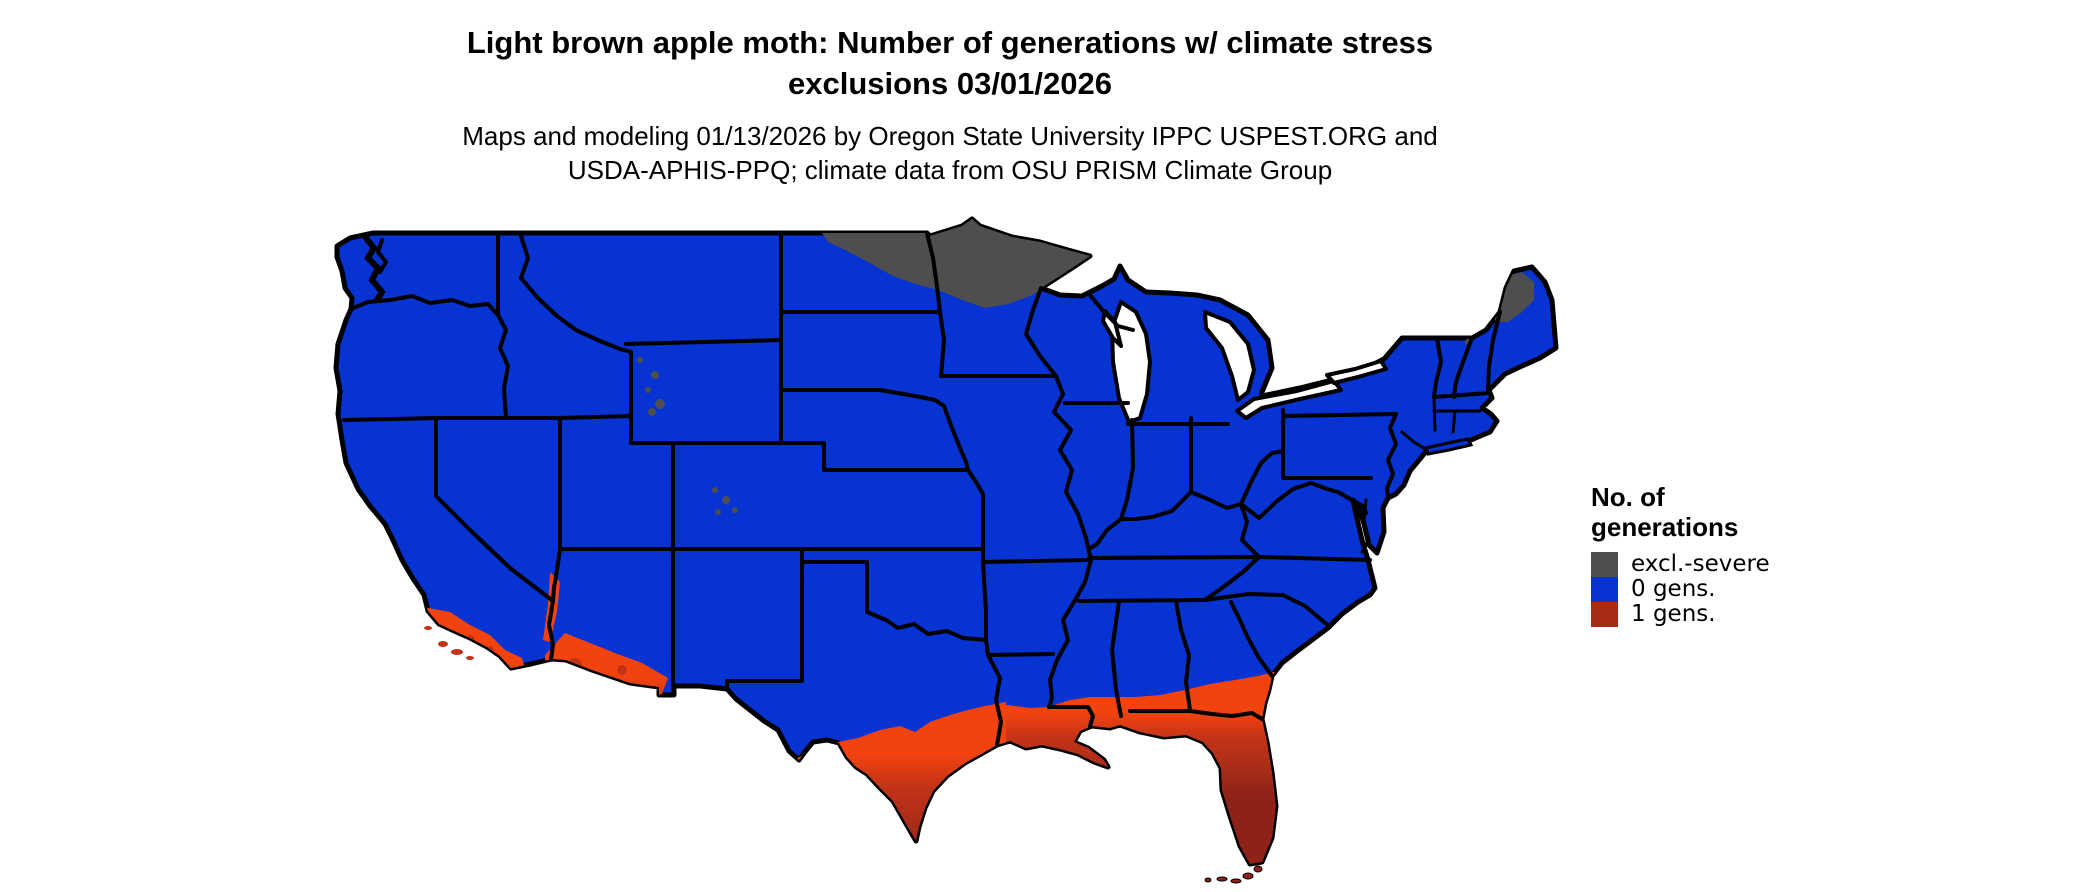 The width and height of the screenshot is (2100, 892). What do you see at coordinates (1229, 356) in the screenshot?
I see `lake-huron` at bounding box center [1229, 356].